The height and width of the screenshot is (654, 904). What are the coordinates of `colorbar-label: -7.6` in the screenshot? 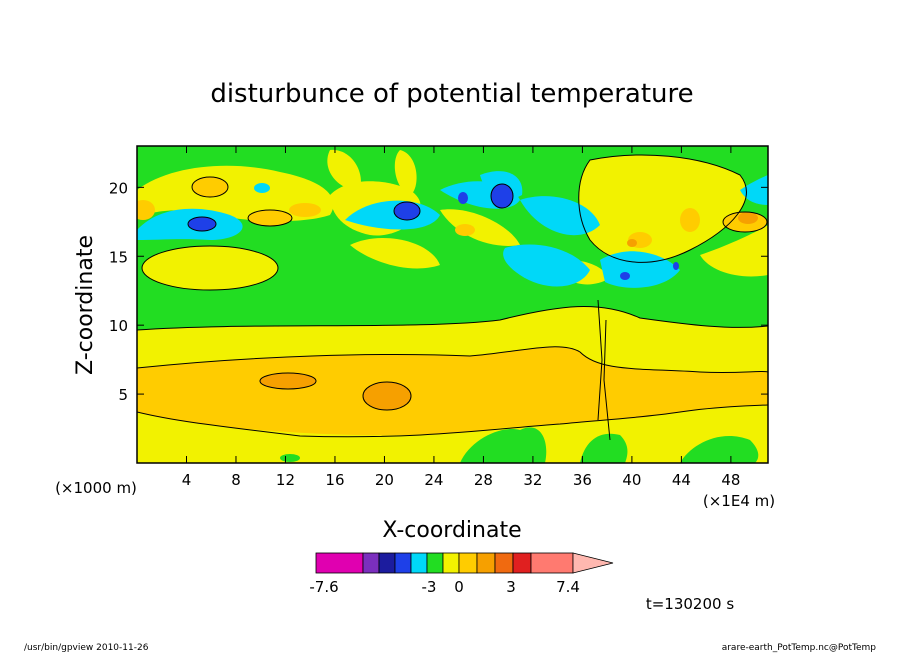 It's located at (323, 587).